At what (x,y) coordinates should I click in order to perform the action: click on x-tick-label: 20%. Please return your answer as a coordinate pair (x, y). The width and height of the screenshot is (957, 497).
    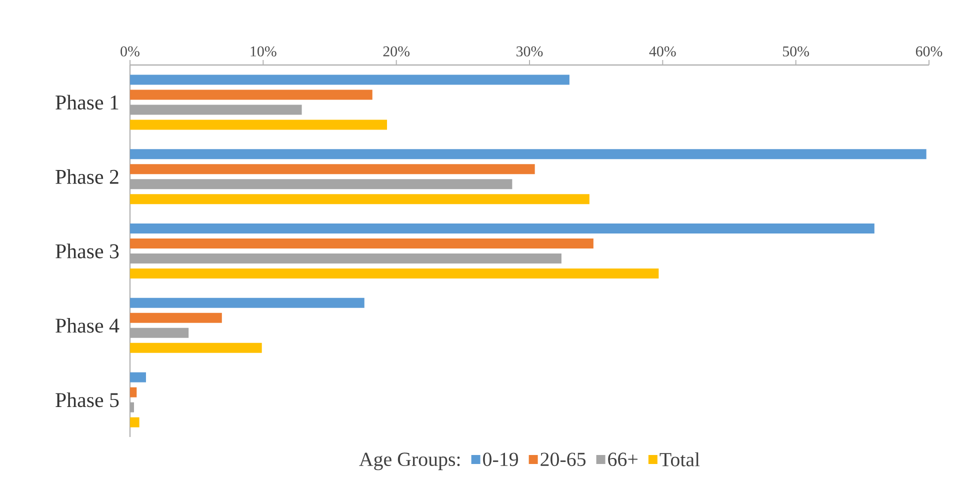
    Looking at the image, I should click on (396, 51).